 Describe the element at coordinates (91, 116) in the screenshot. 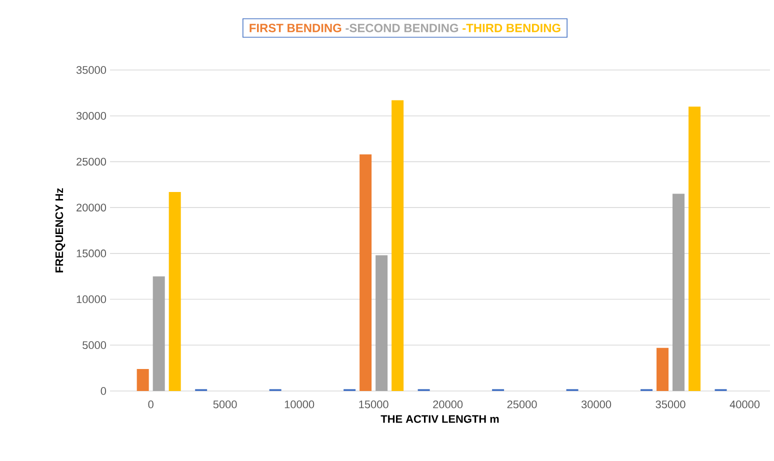

I see `y-tick-label: 30000` at that location.